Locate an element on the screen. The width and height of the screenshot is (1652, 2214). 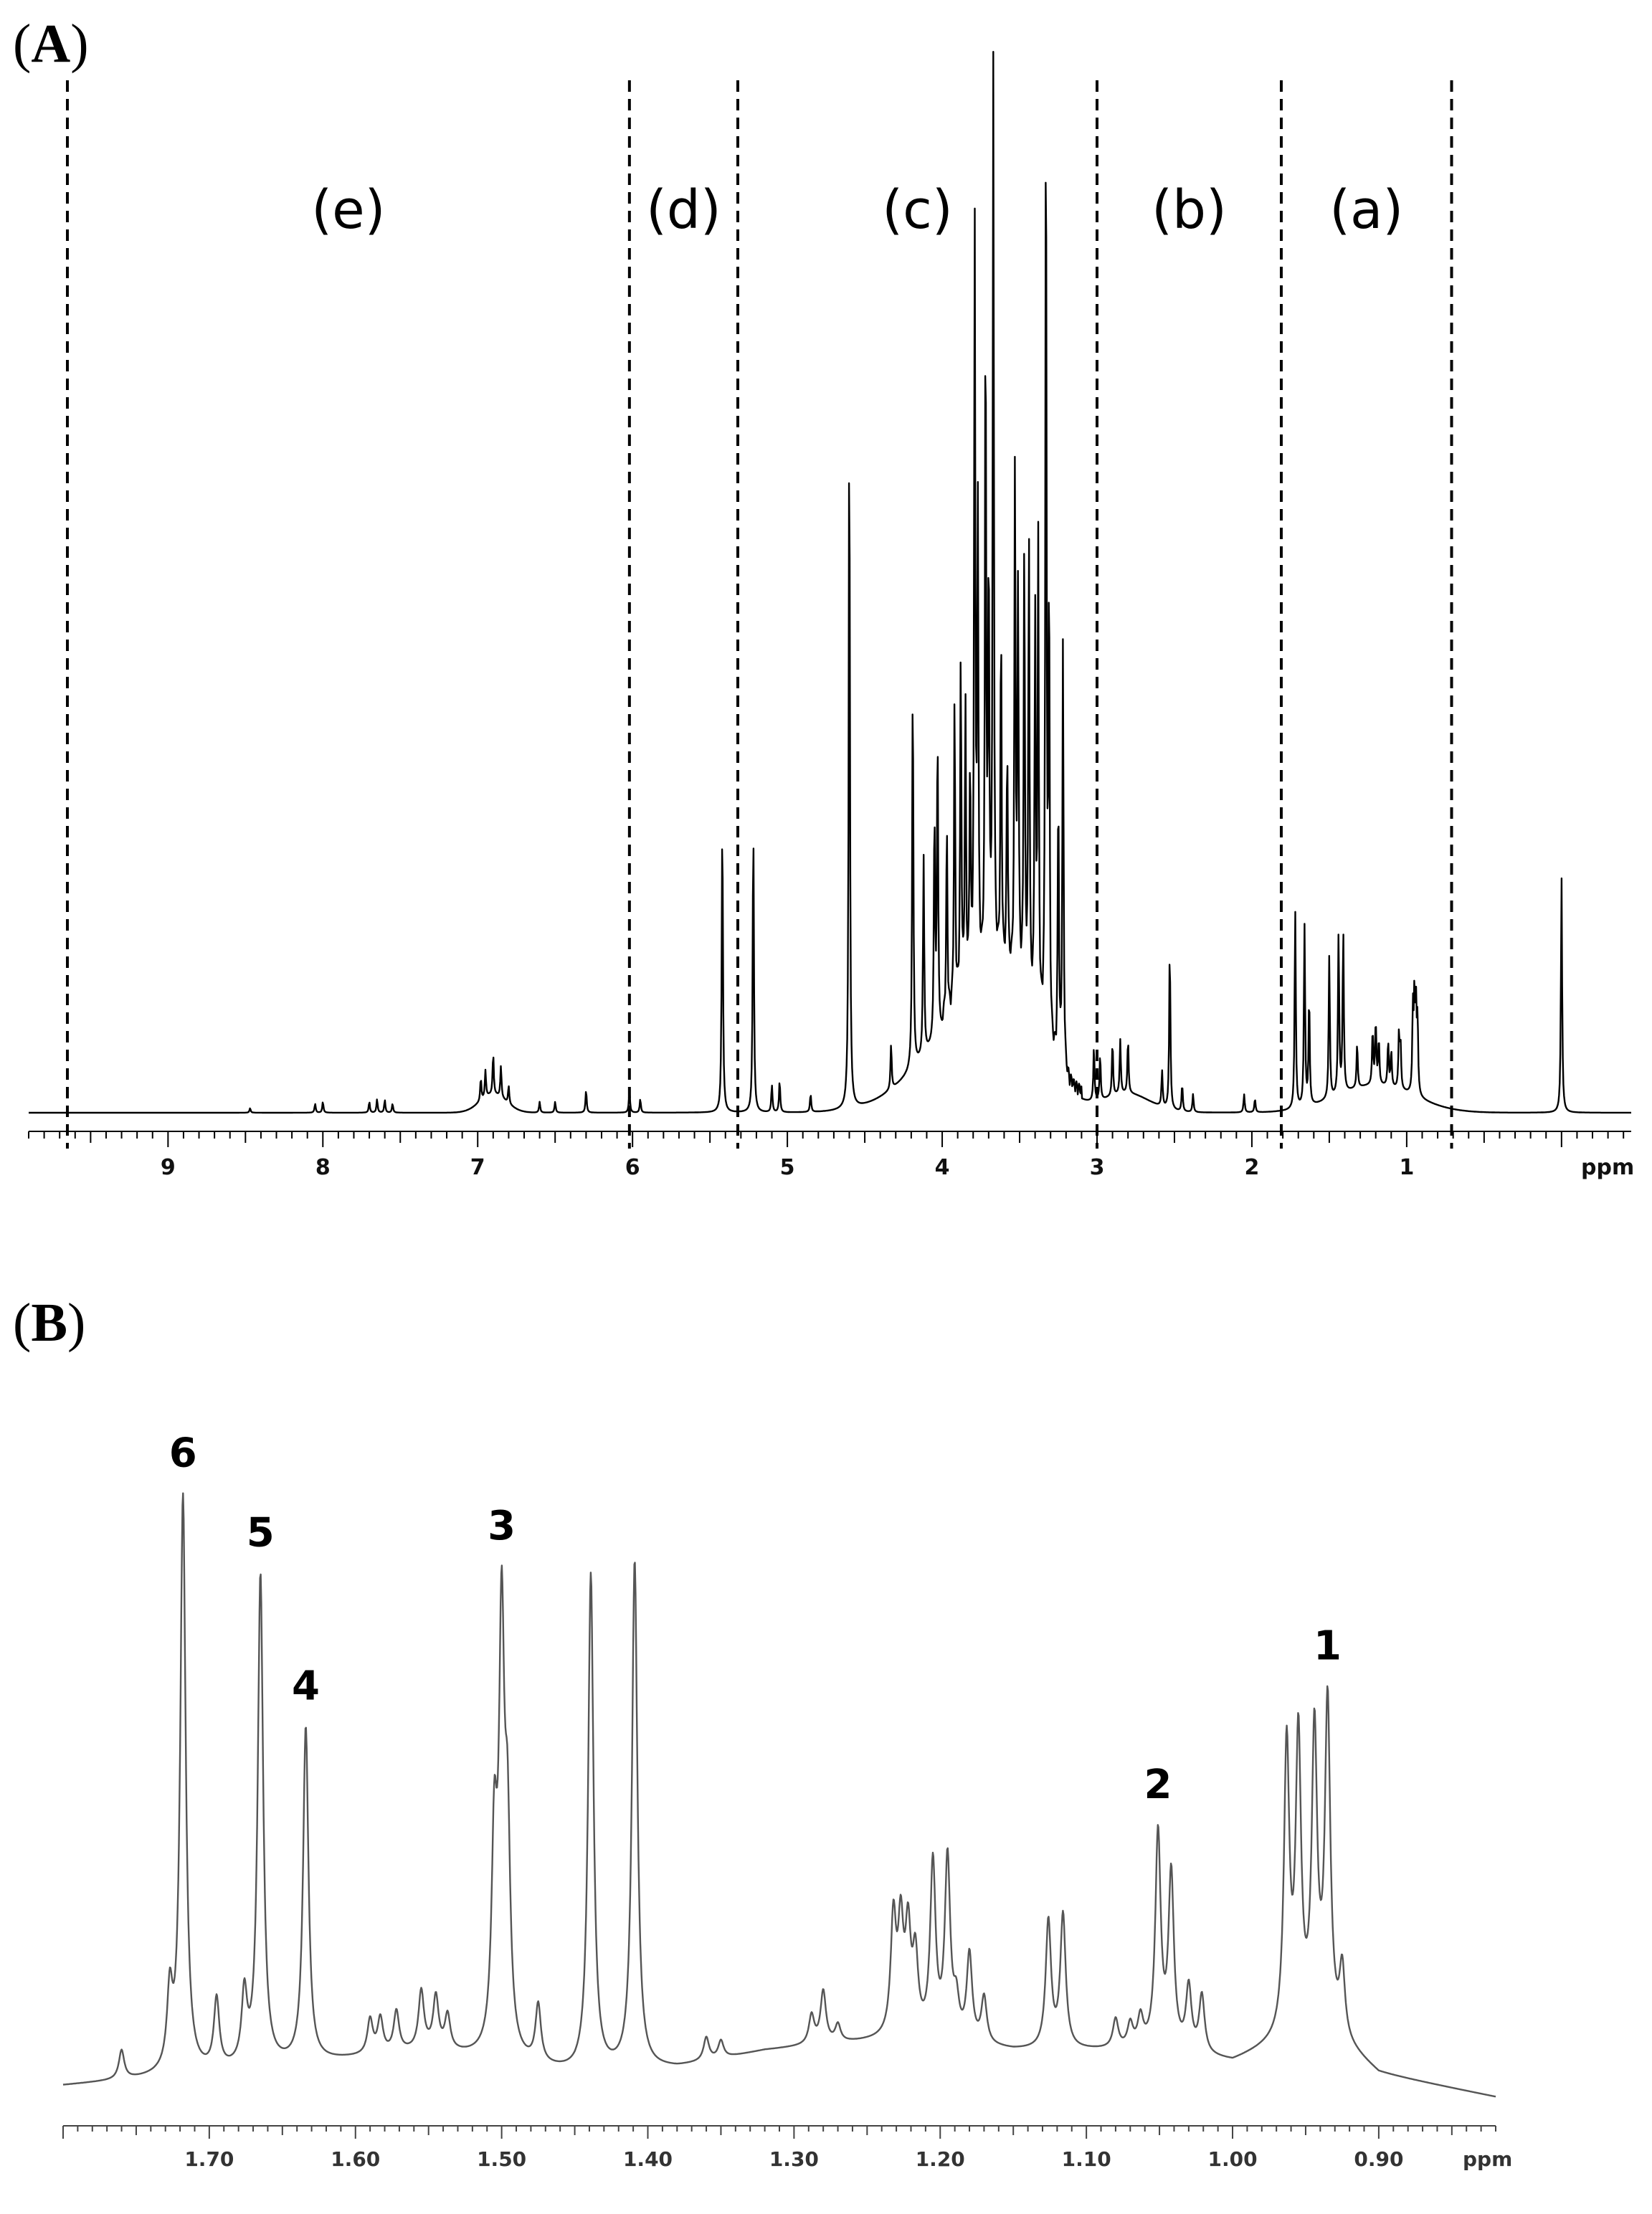
peak-label: 4 is located at coordinates (306, 1686).